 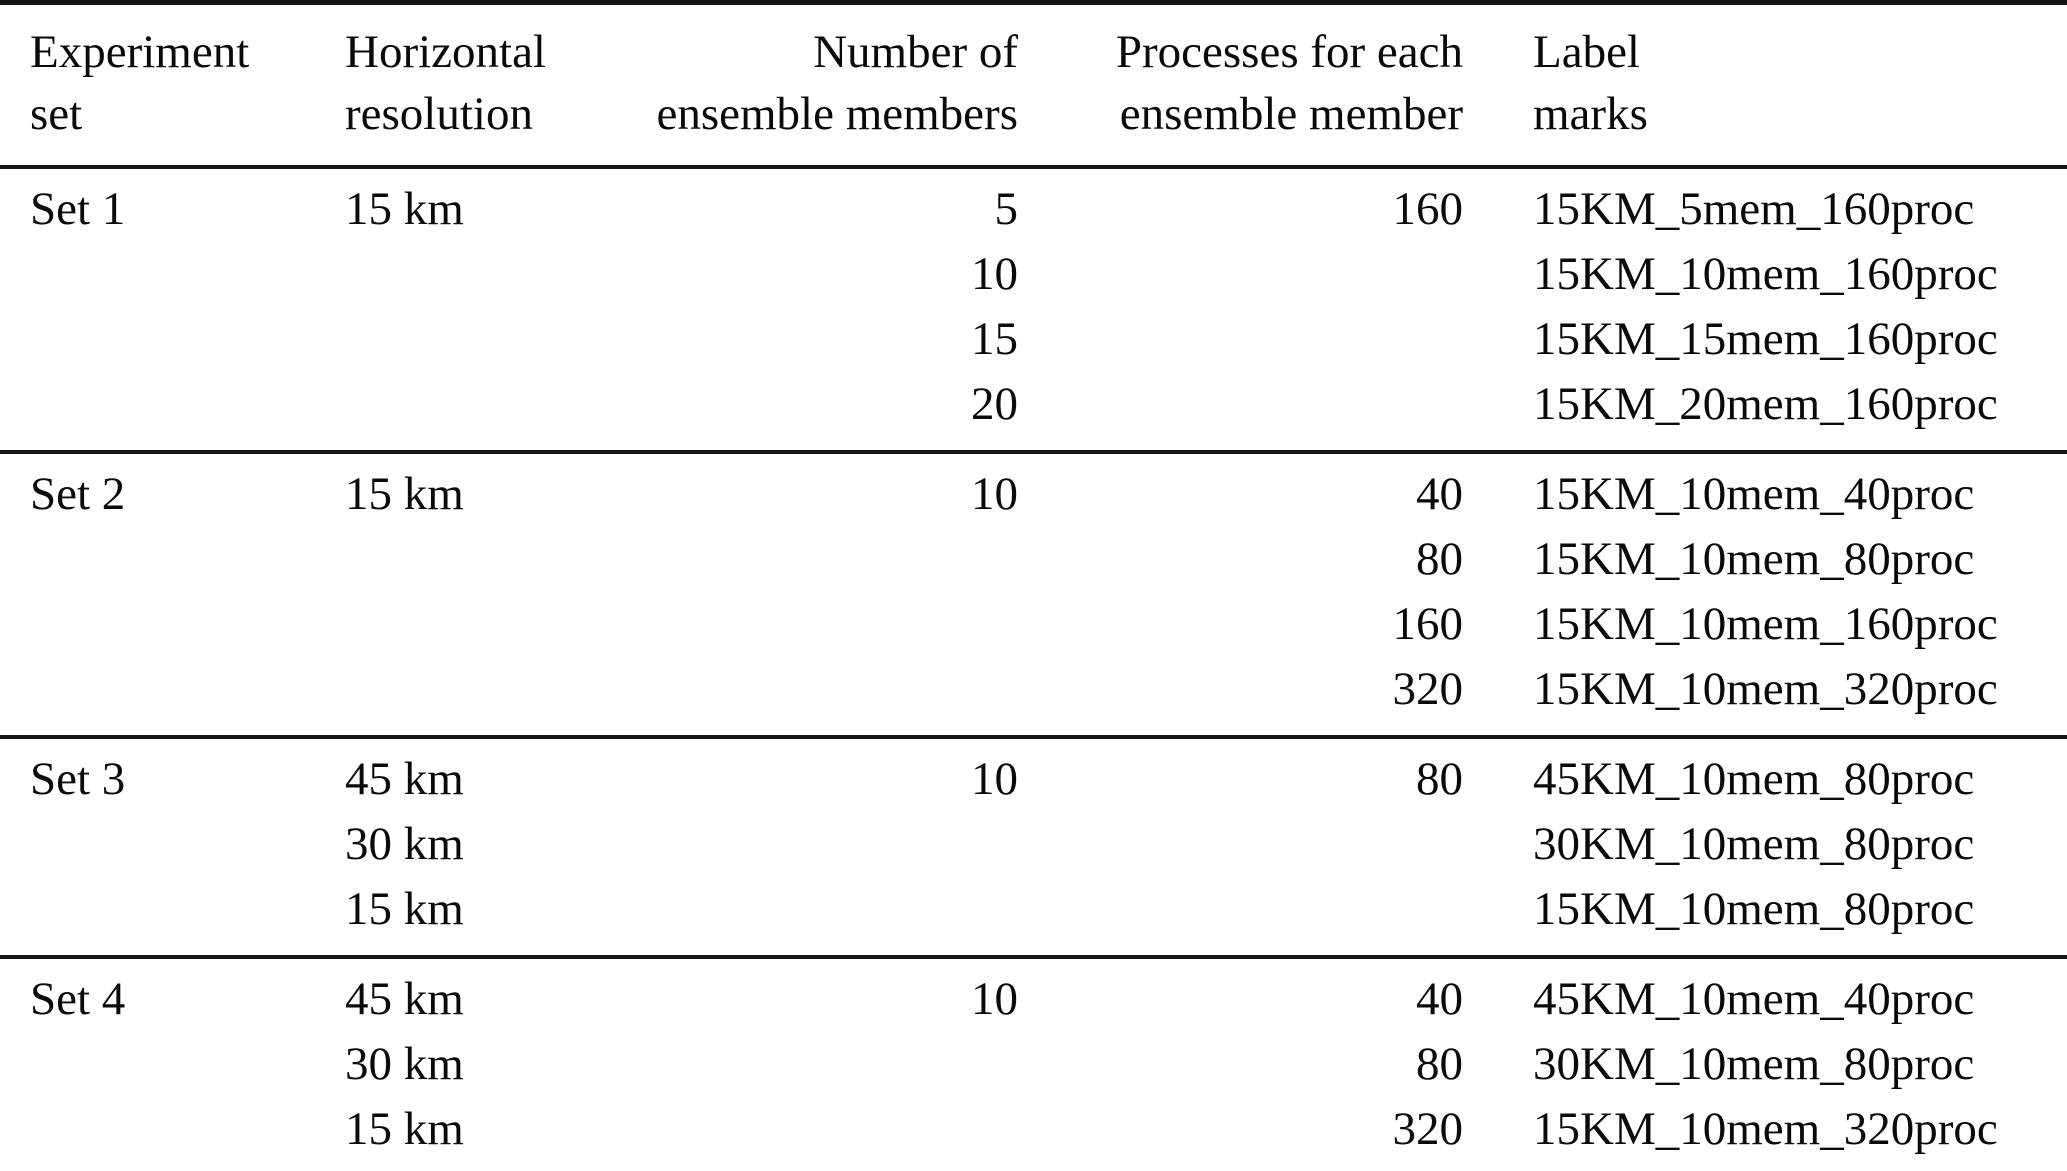 I want to click on cell-ensemble-members: 15, so click(x=994, y=339).